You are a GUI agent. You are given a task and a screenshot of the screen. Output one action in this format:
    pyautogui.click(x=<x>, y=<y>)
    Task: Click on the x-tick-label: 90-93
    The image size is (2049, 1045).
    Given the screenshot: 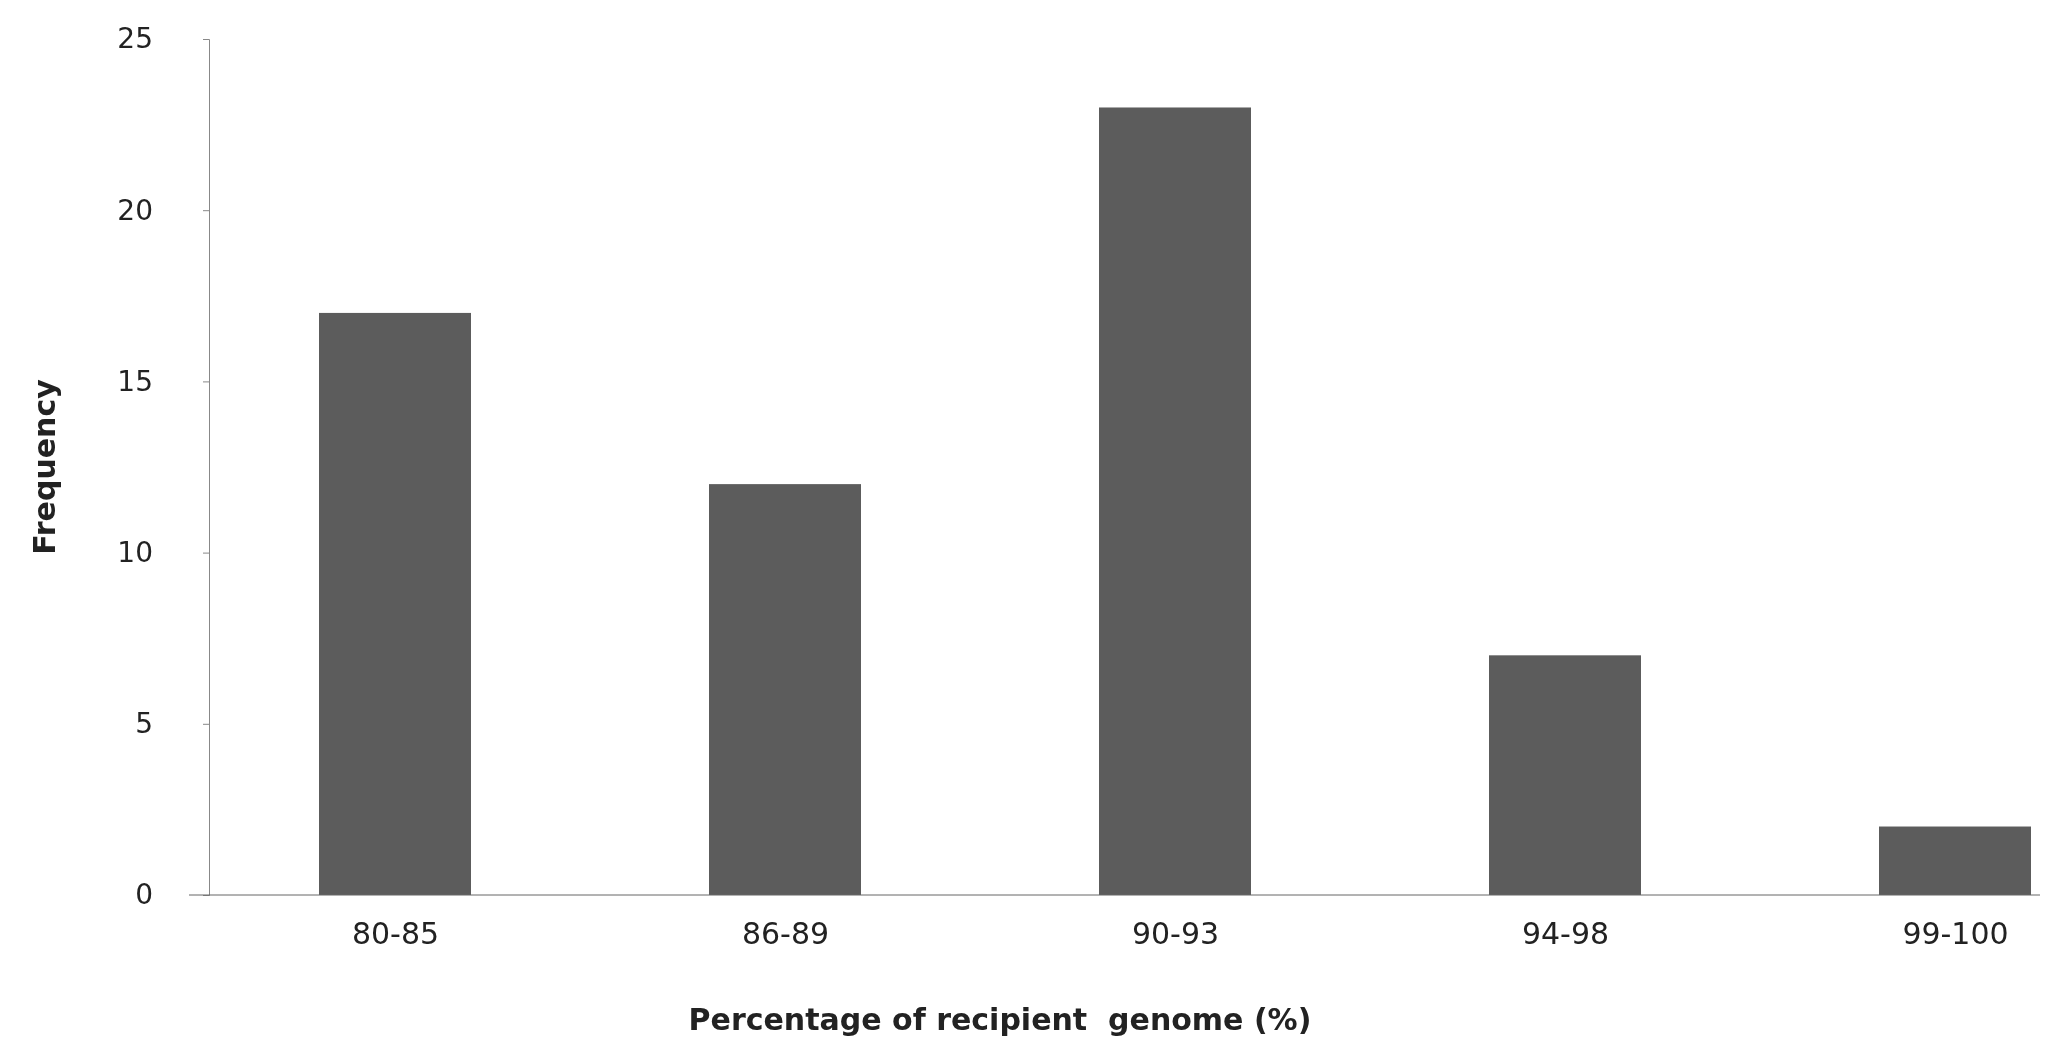 What is the action you would take?
    pyautogui.click(x=1175, y=934)
    